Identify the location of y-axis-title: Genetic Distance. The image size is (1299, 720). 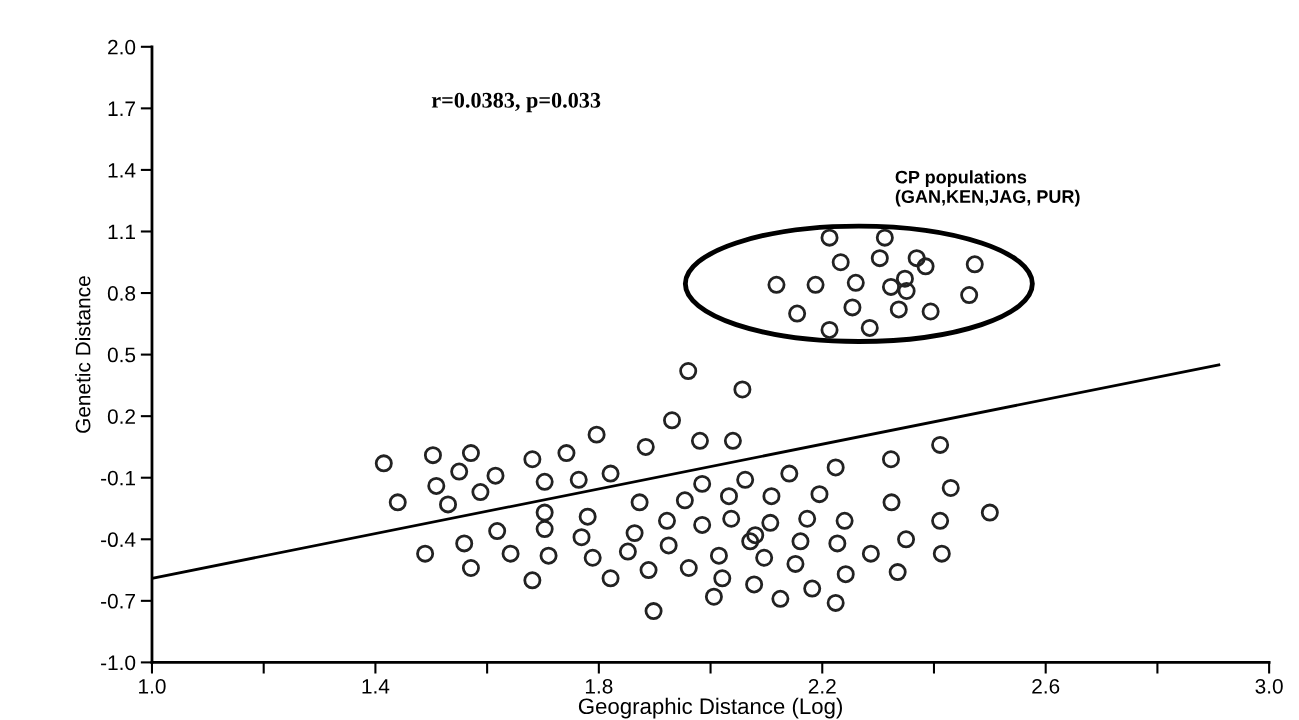
(83, 354).